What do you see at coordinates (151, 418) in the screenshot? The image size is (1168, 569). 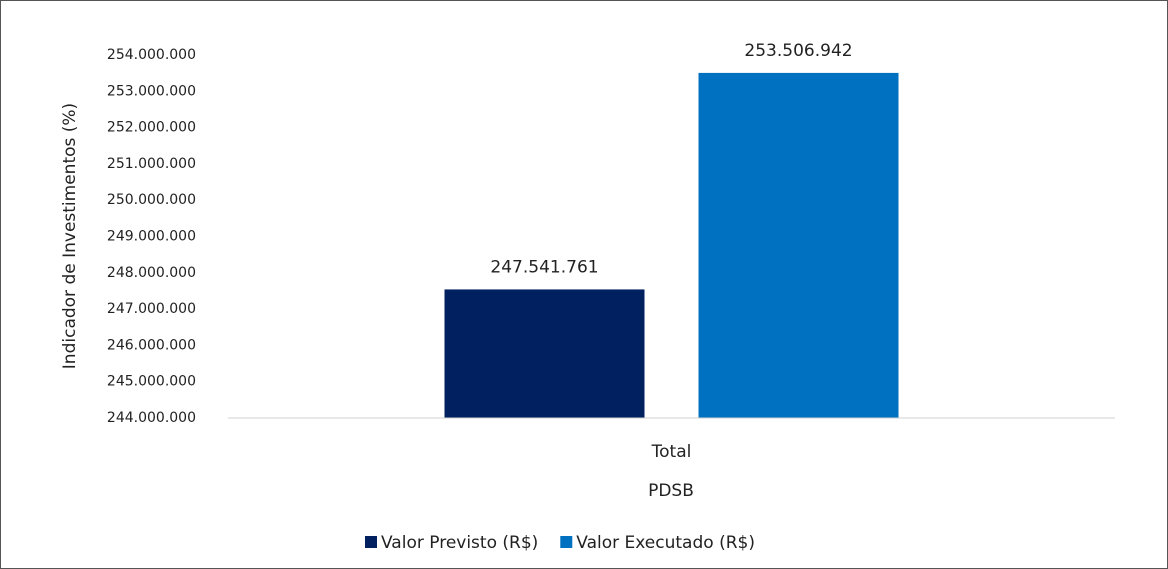 I see `y-tick-label: 244.000.000` at bounding box center [151, 418].